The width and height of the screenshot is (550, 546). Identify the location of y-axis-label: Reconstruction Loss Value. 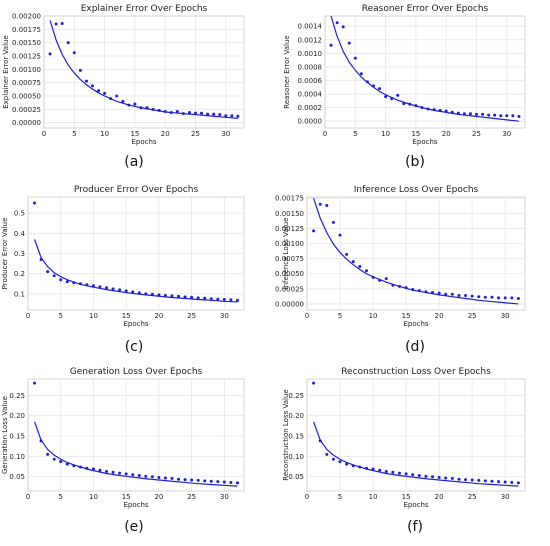
(286, 434).